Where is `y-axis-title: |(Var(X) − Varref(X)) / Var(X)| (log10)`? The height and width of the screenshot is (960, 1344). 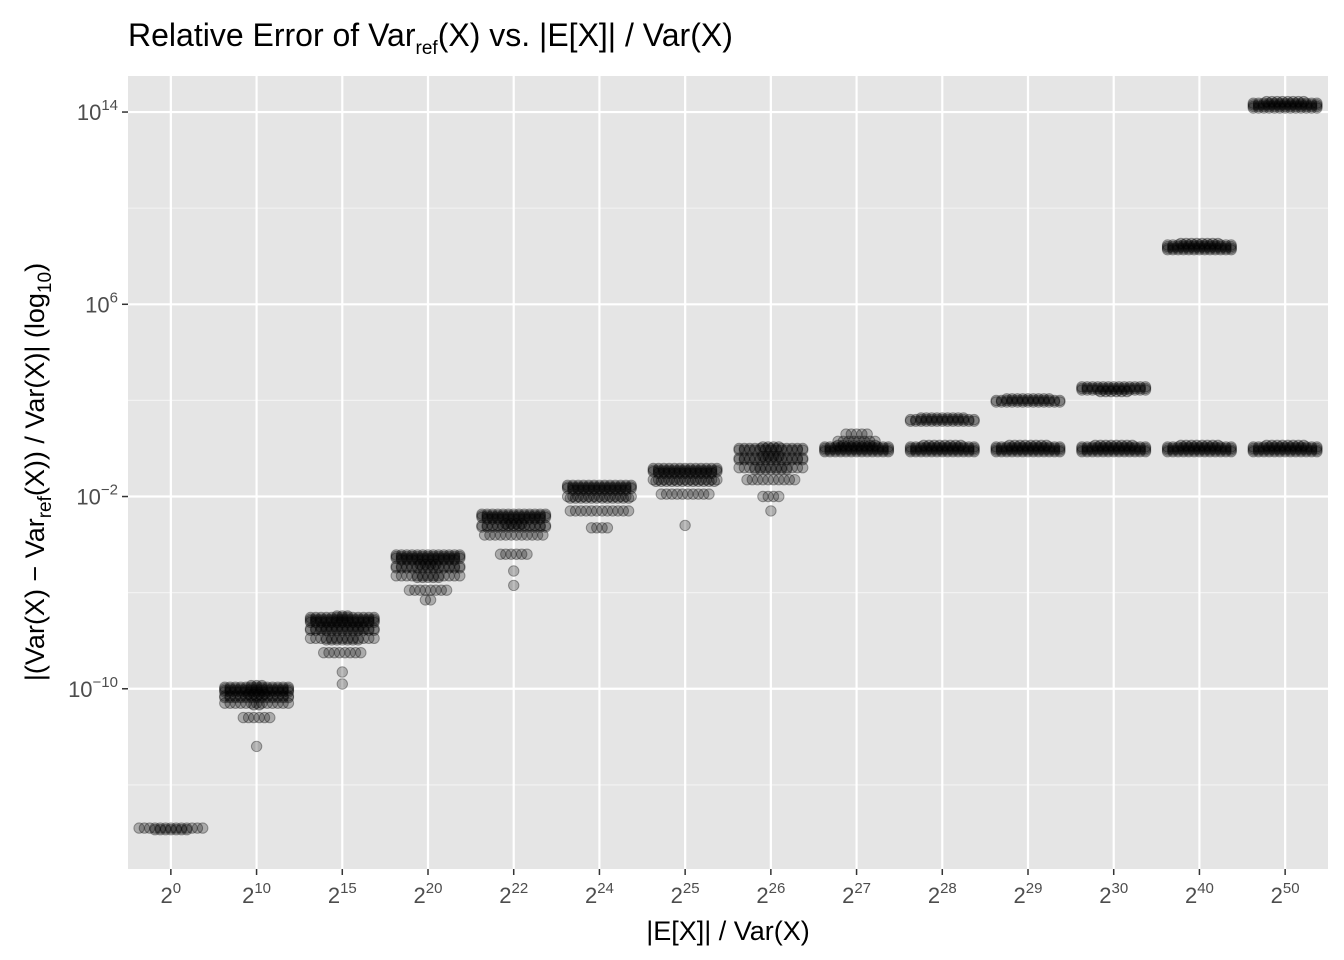
y-axis-title: |(Var(X) − Varref(X)) / Var(X)| (log10) is located at coordinates (38, 472).